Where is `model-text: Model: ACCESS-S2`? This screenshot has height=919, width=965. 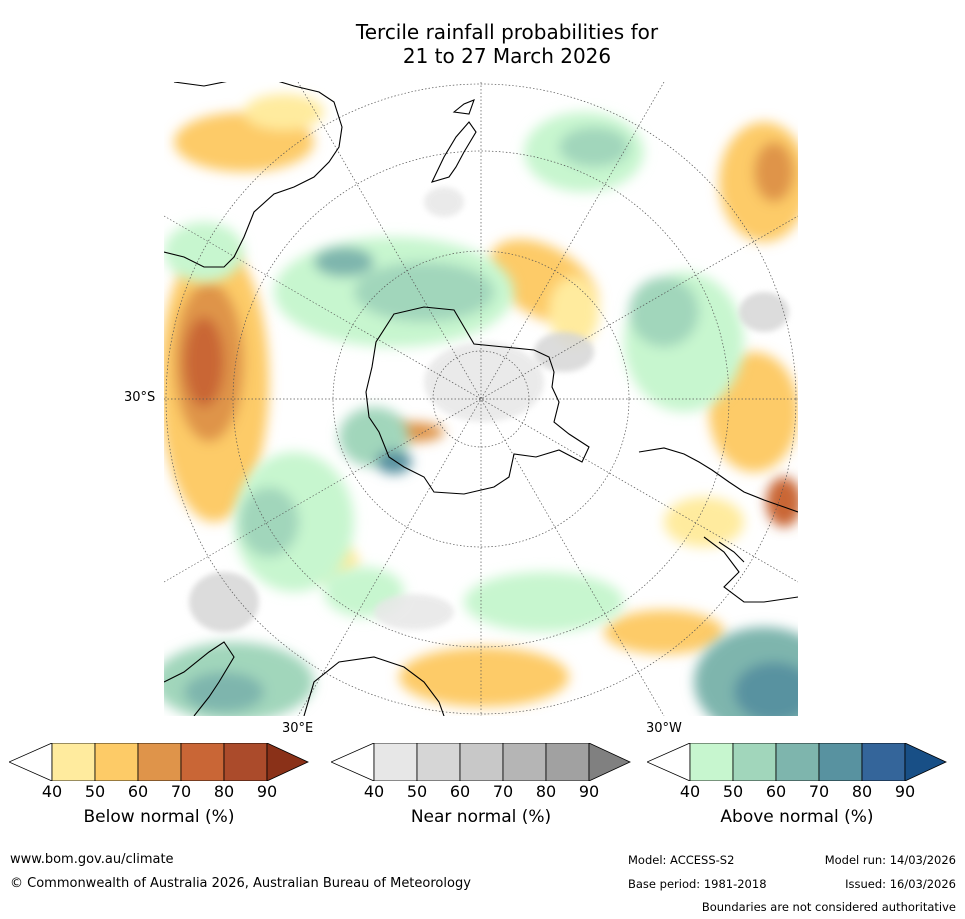
model-text: Model: ACCESS-S2 is located at coordinates (681, 860).